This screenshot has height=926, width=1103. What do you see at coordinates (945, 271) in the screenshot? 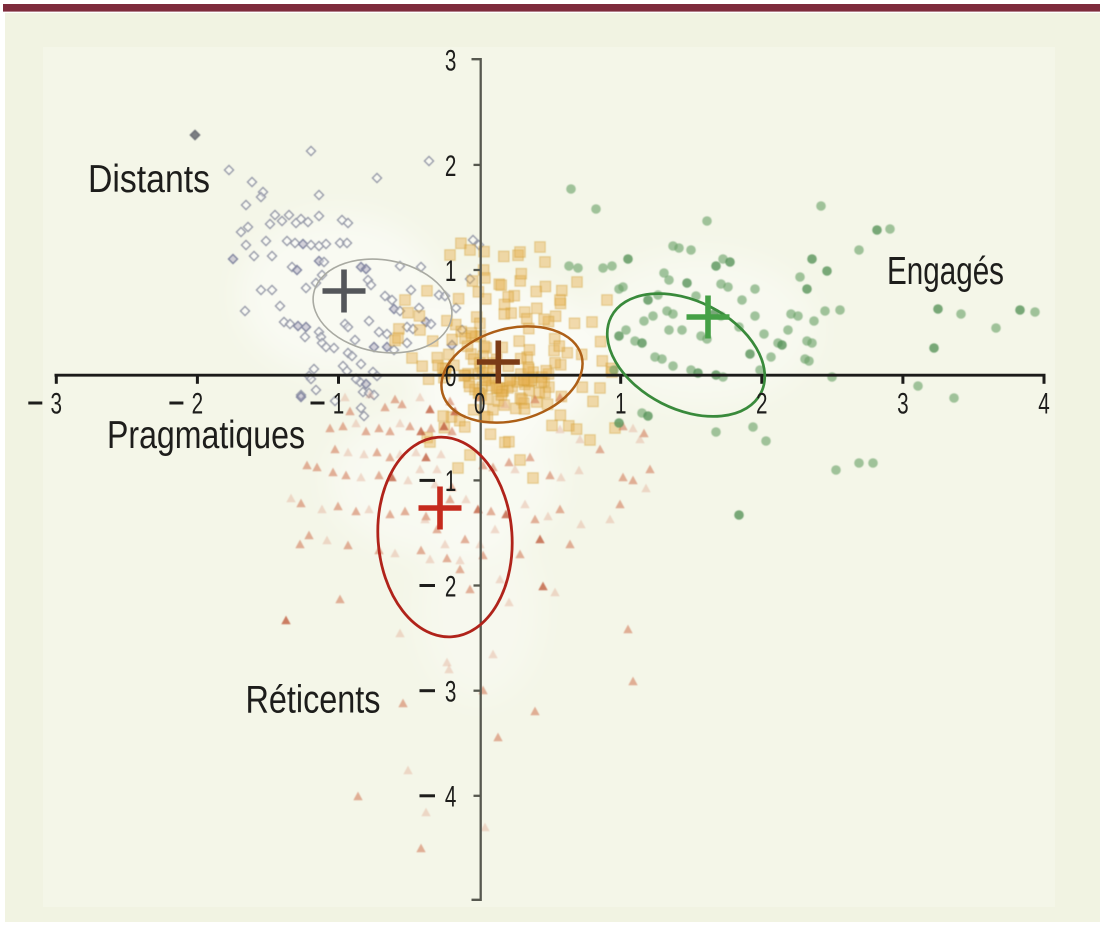
I see `svg-text: Engagés` at bounding box center [945, 271].